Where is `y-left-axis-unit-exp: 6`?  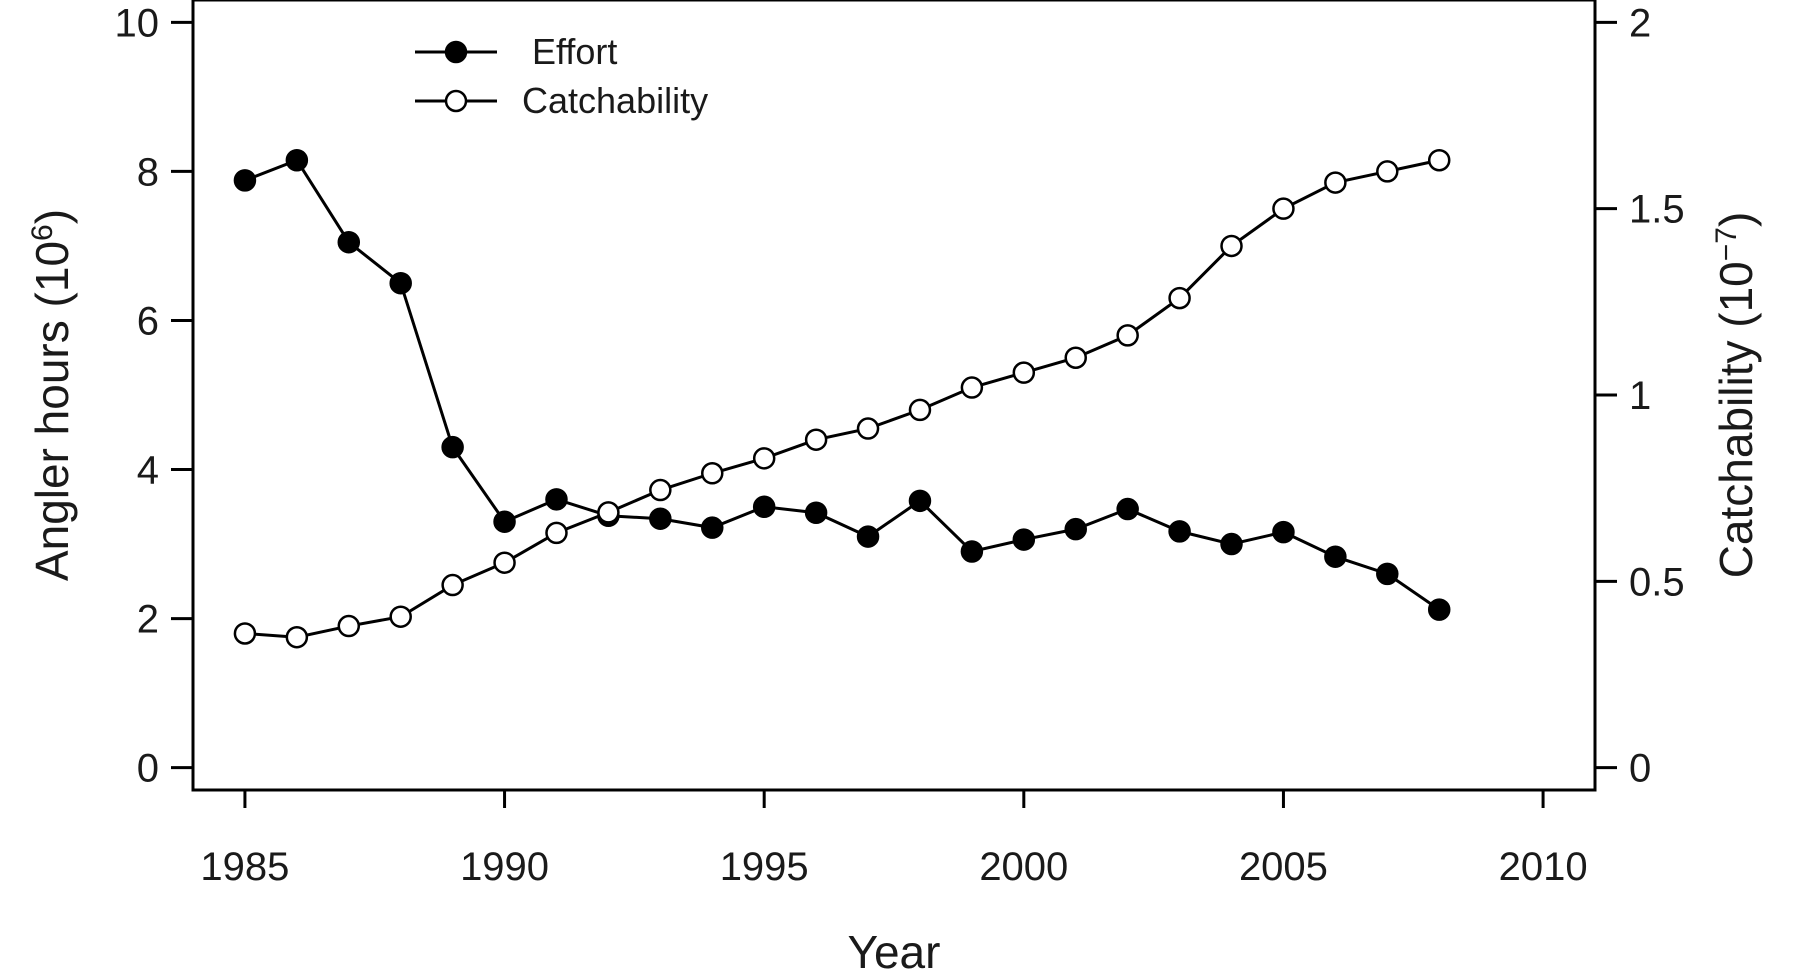 y-left-axis-unit-exp: 6 is located at coordinates (42, 232).